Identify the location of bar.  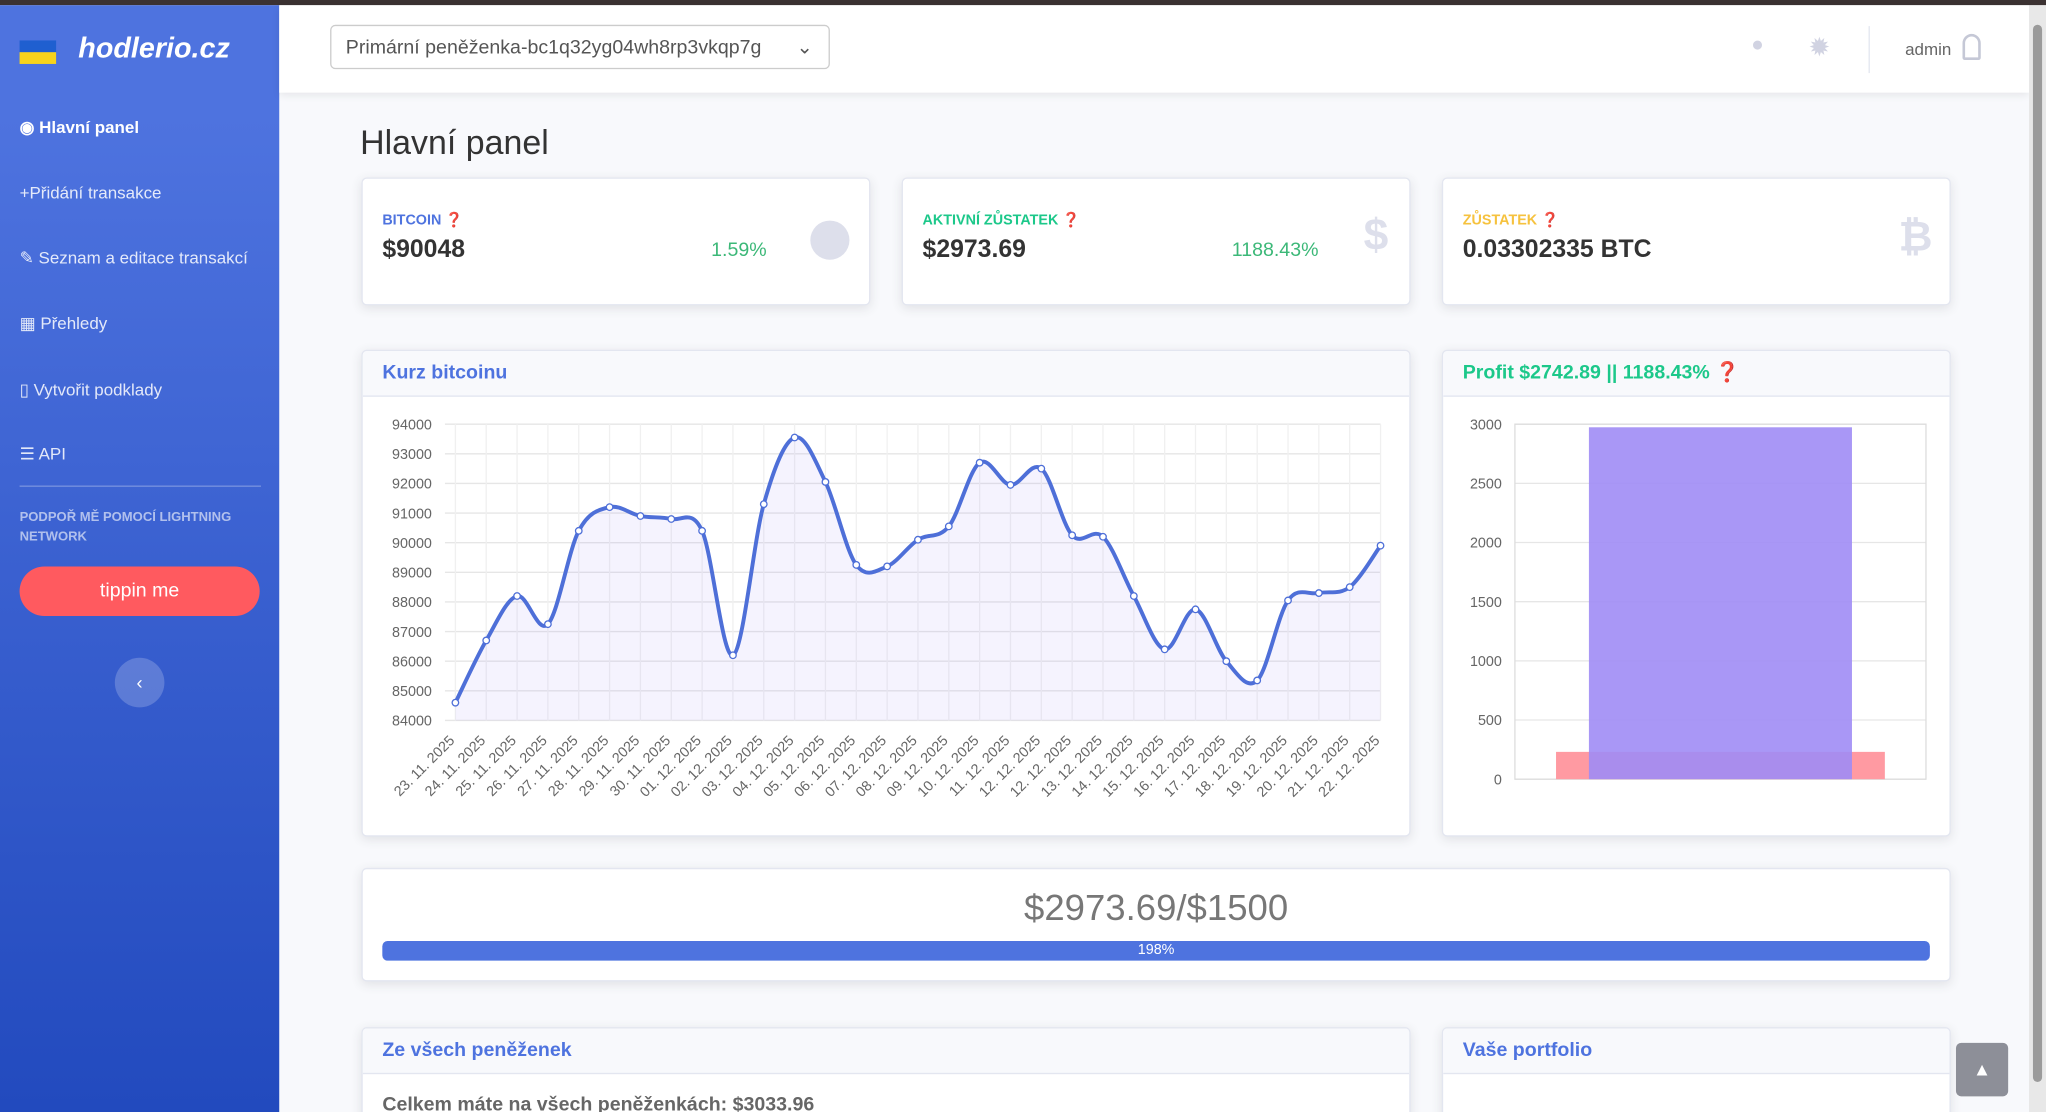
(1720, 603).